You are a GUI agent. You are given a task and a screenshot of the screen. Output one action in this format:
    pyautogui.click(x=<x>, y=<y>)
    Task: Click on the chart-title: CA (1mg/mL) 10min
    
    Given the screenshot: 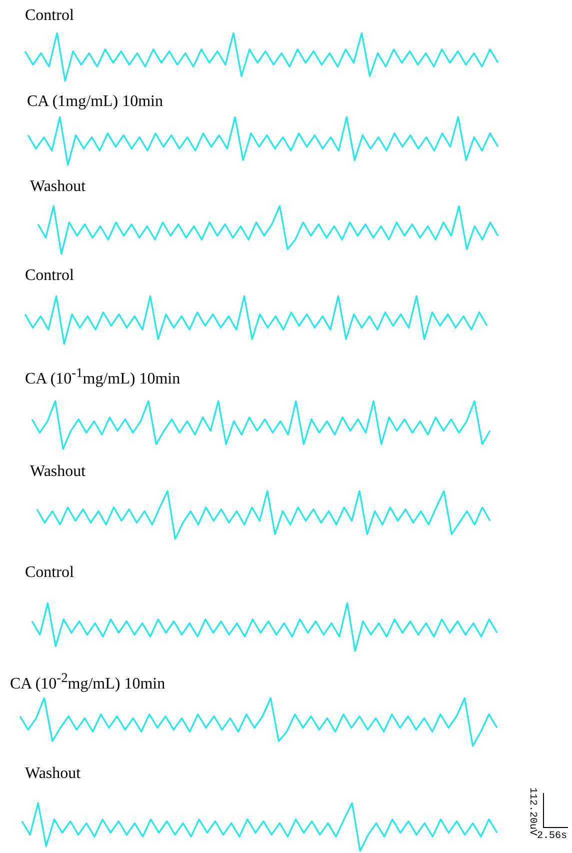 What is the action you would take?
    pyautogui.click(x=95, y=102)
    